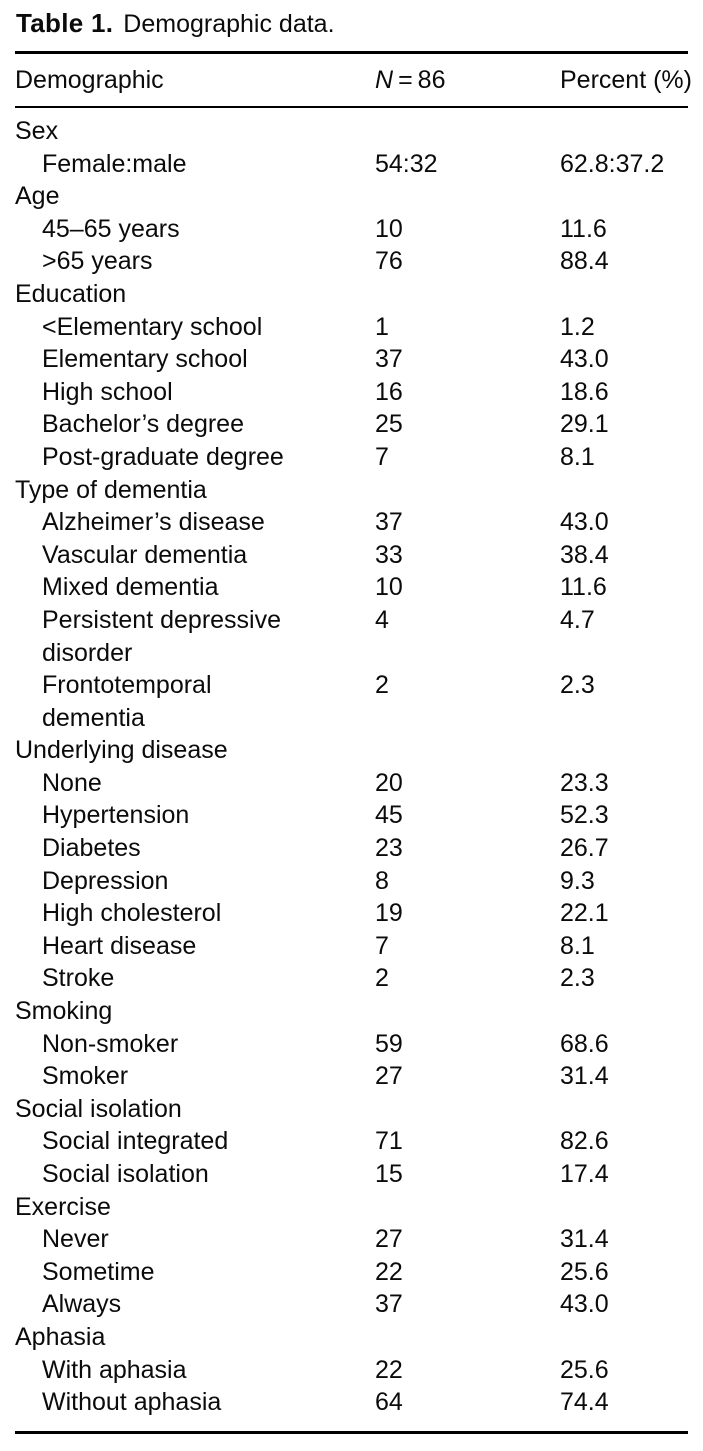 The width and height of the screenshot is (703, 1451). I want to click on row-label: High cholesterol, so click(132, 913).